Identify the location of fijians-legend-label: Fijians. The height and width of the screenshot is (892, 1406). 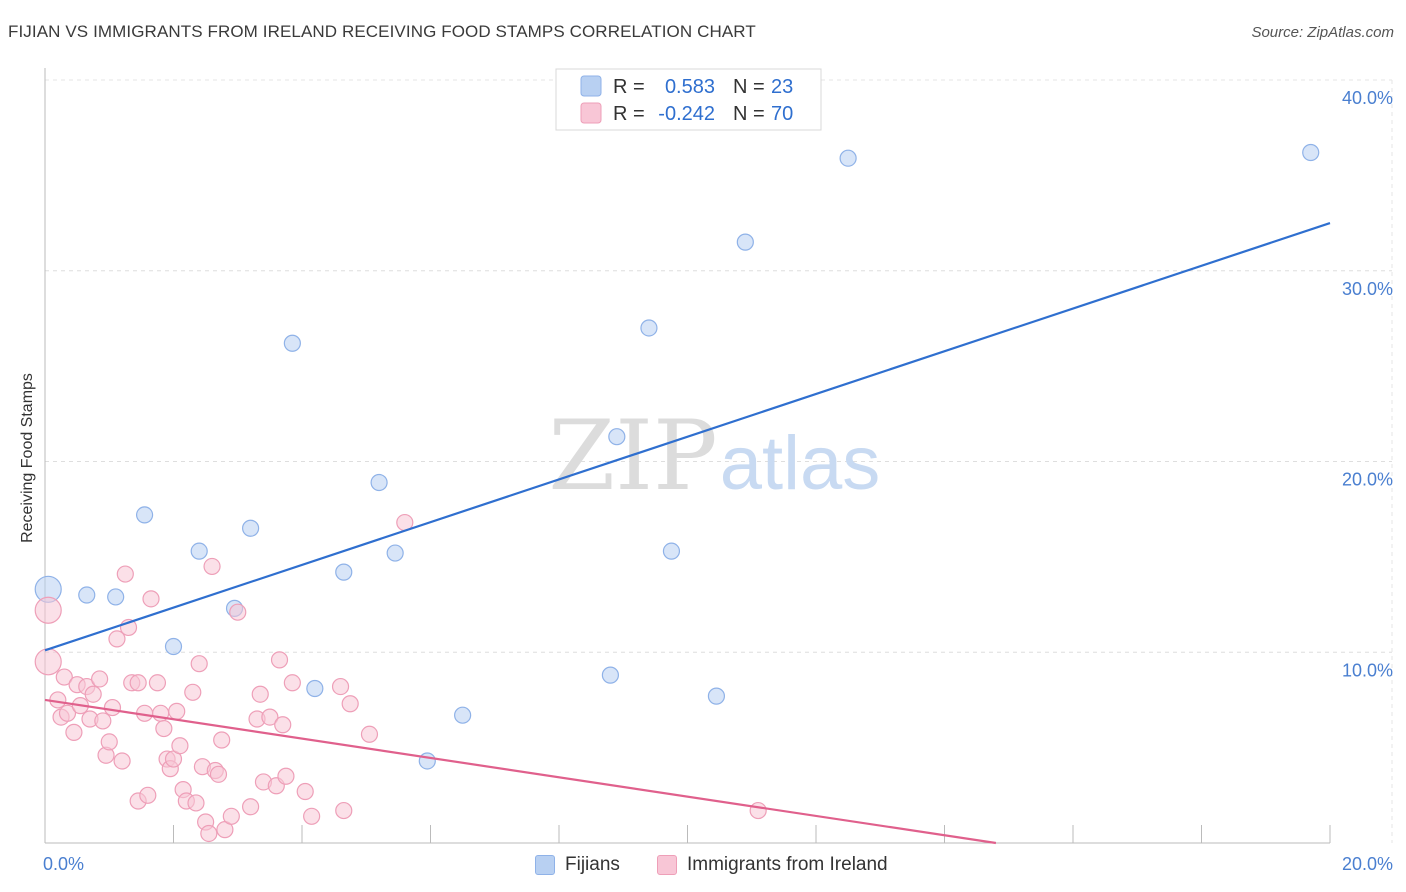
(592, 864).